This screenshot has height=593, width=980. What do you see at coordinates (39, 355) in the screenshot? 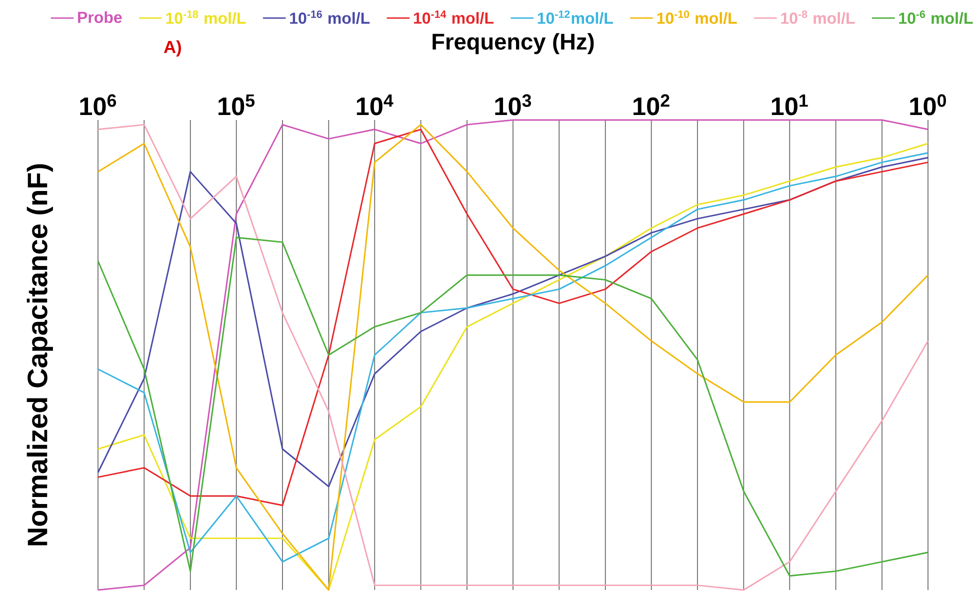
I see `y-axis-title: Normalized Capacitance (nF)` at bounding box center [39, 355].